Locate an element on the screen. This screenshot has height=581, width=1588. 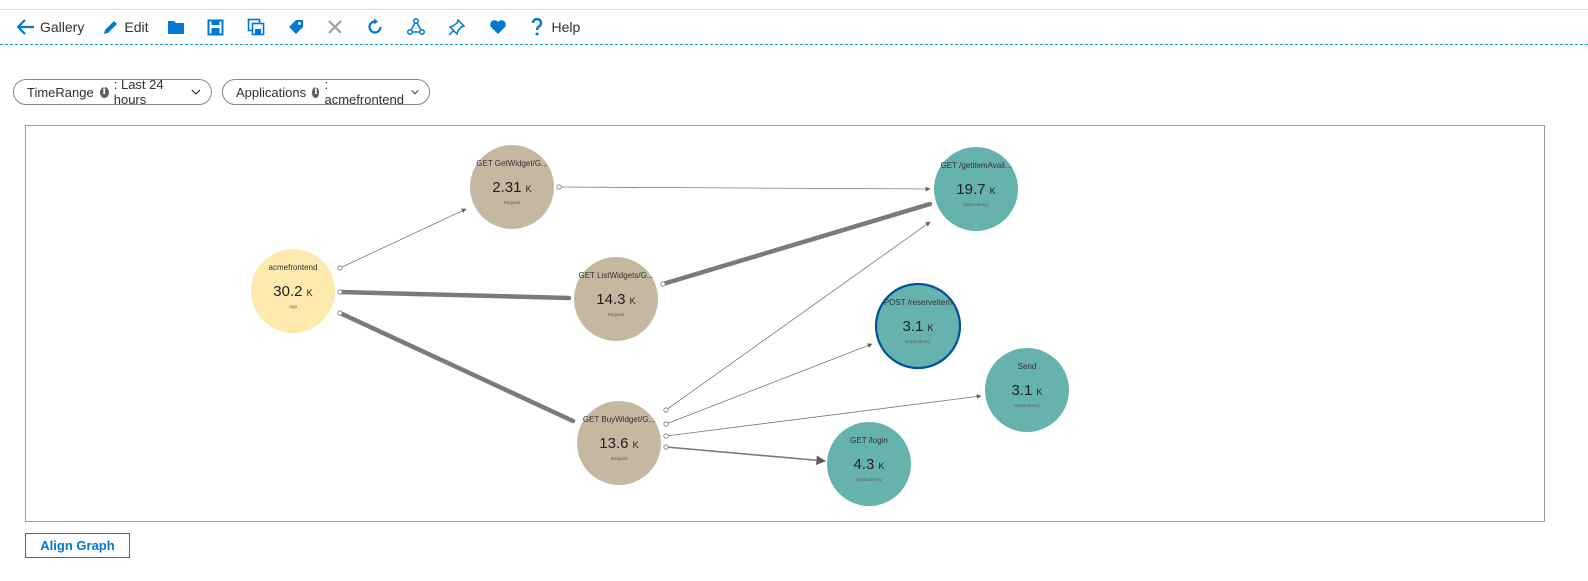
node-value: 19.7 K is located at coordinates (975, 189).